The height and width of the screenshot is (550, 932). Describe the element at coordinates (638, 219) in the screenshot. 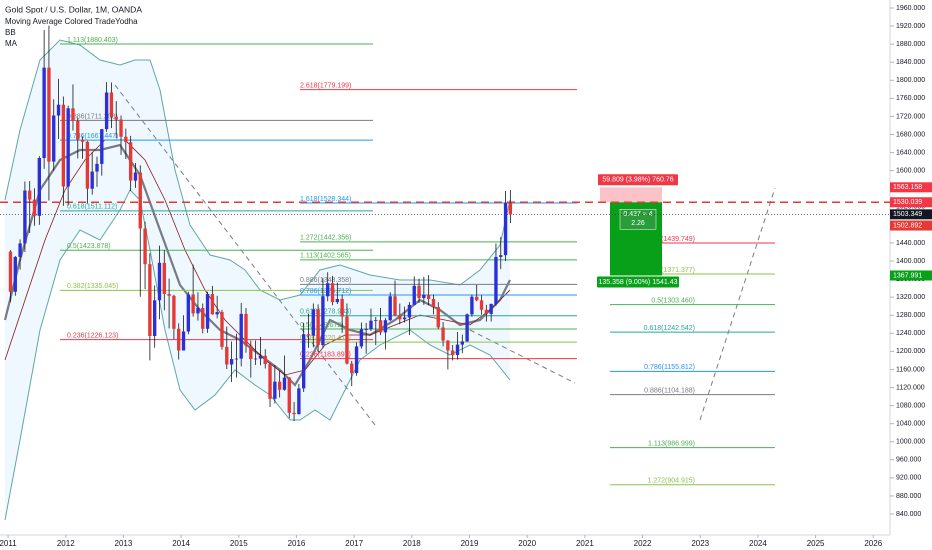

I see `ratio-bg` at that location.